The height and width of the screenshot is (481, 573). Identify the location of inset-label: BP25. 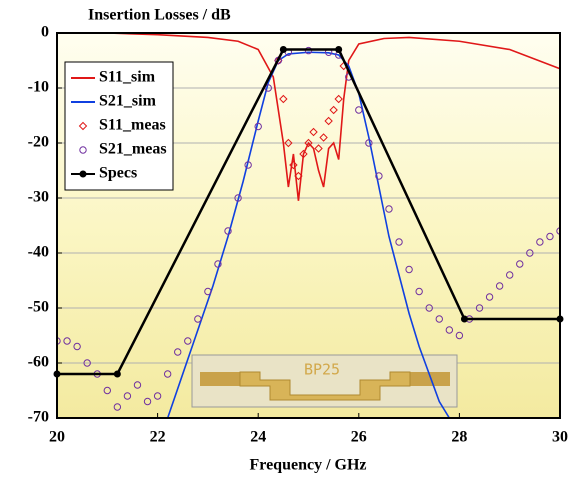
(322, 370).